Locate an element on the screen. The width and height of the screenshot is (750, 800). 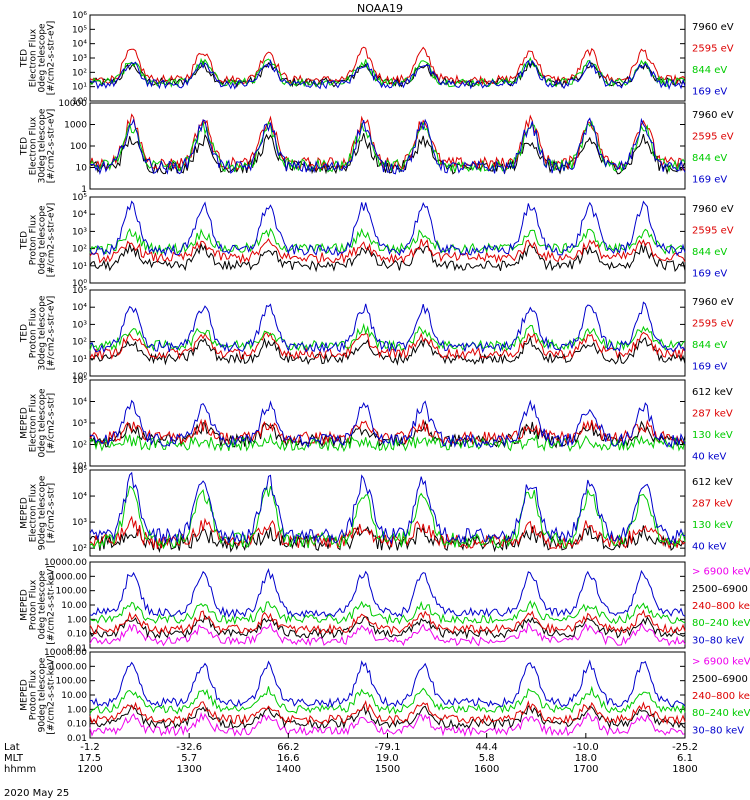
x-hhmm-label: 1500 is located at coordinates (387, 769).